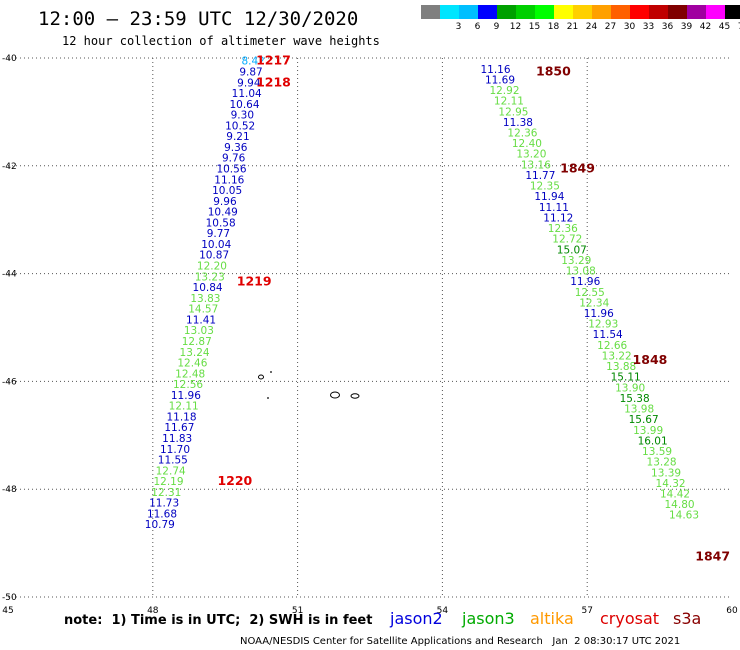 The height and width of the screenshot is (650, 740). What do you see at coordinates (309, 385) in the screenshot?
I see `island-outlines` at bounding box center [309, 385].